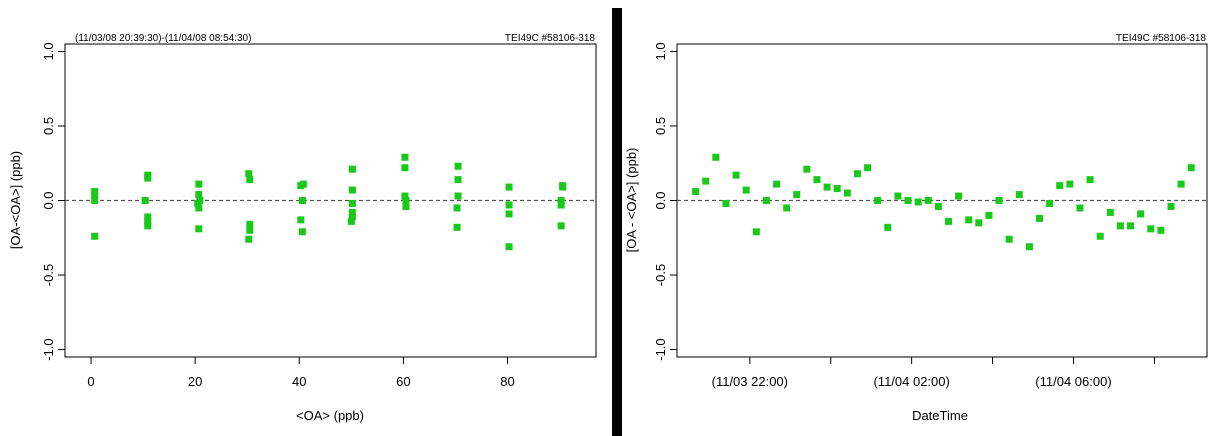 This screenshot has width=1219, height=436. What do you see at coordinates (617, 222) in the screenshot?
I see `panel-divider` at bounding box center [617, 222].